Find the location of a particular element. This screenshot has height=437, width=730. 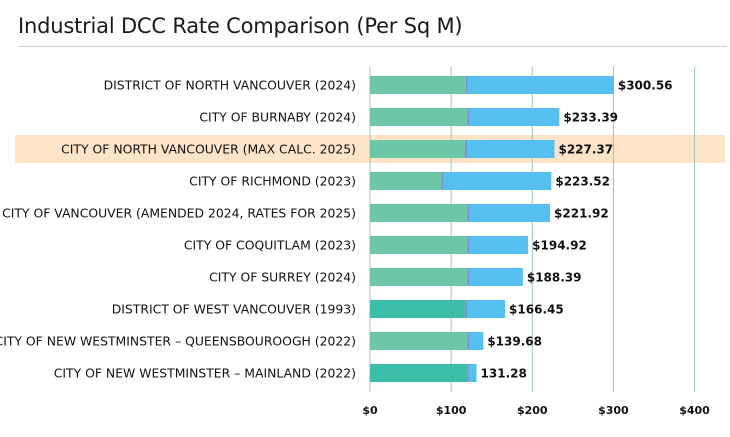

value-label-6: $194.92 is located at coordinates (559, 246).